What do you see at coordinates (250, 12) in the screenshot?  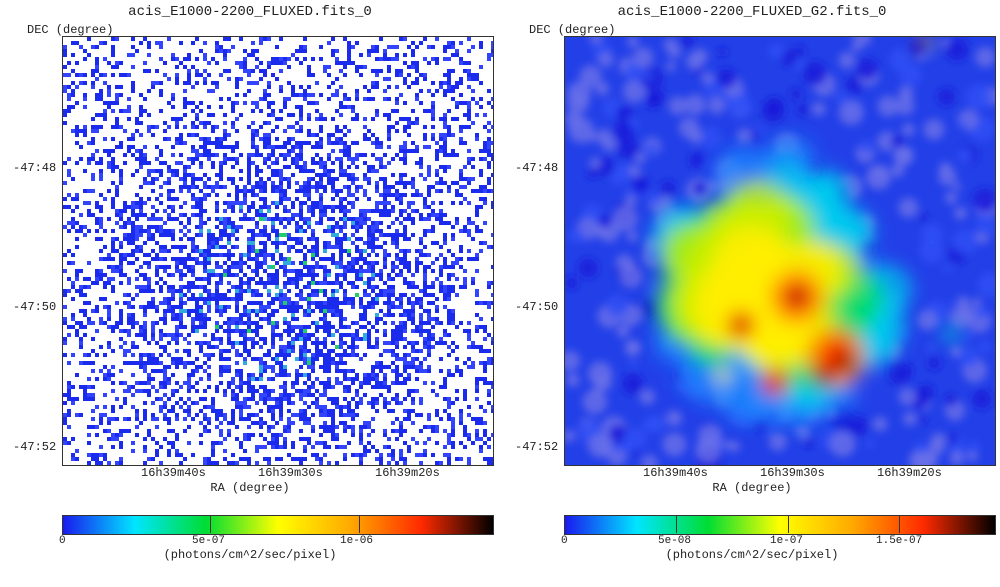 I see `panel-title: acis_E1000-2200_FLUXED.fits_0` at bounding box center [250, 12].